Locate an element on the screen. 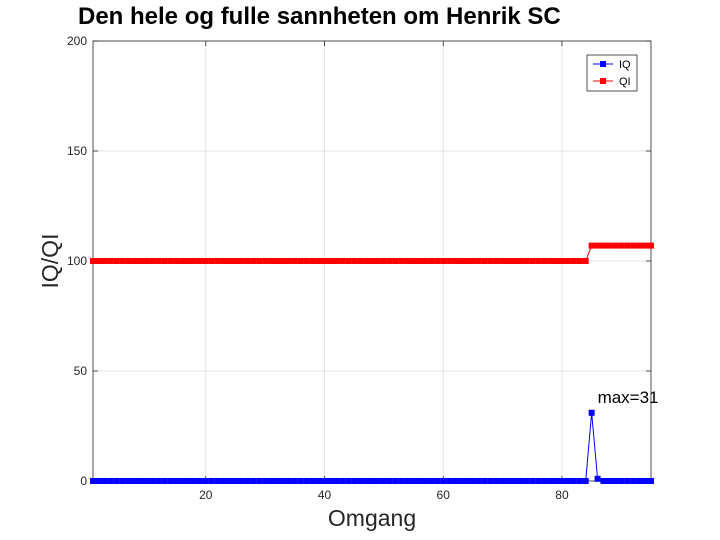 This screenshot has width=720, height=540. legend-label-qi: QI is located at coordinates (625, 82).